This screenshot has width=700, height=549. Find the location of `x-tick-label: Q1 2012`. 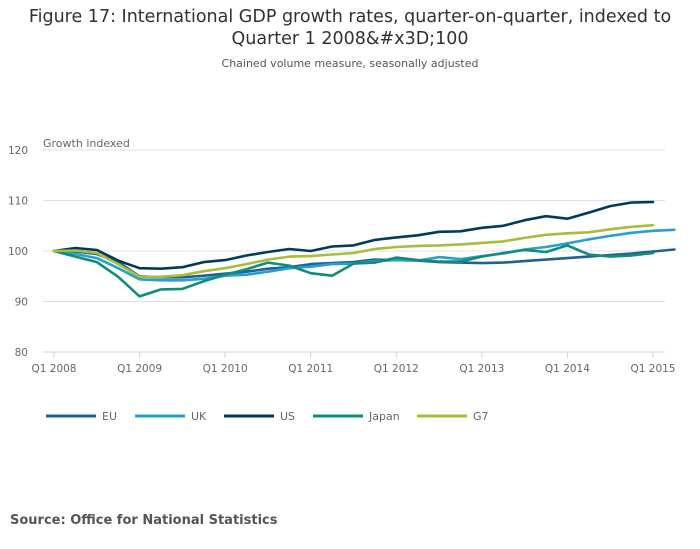

x-tick-label: Q1 2012 is located at coordinates (396, 369).